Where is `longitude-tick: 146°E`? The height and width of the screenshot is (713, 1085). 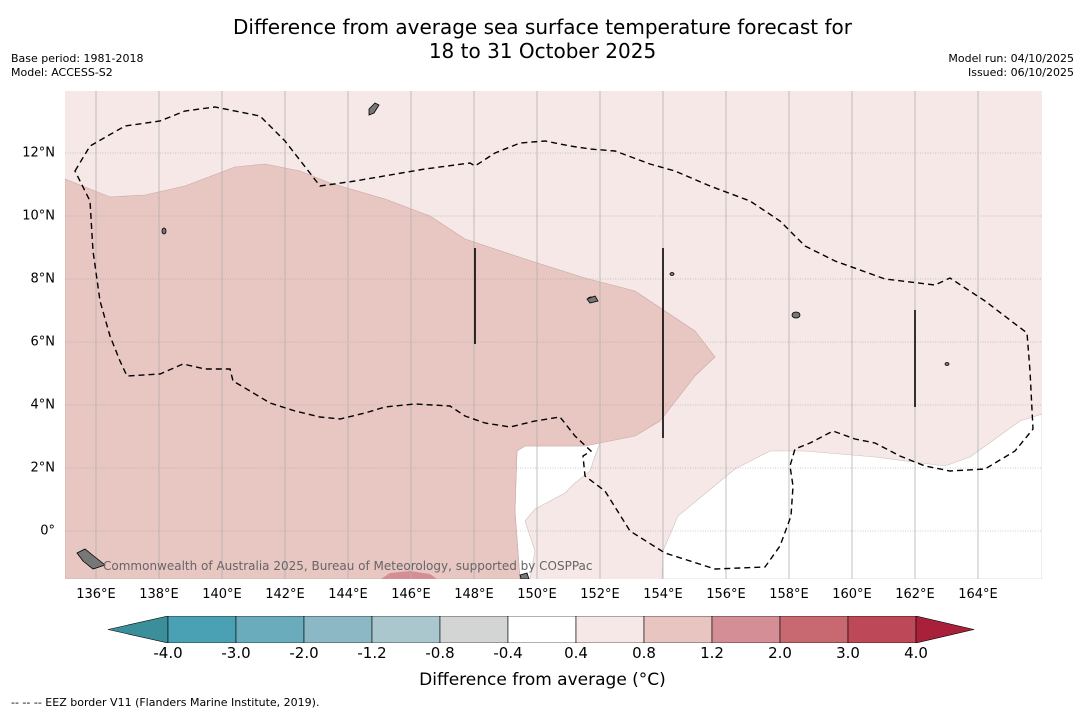
longitude-tick: 146°E is located at coordinates (411, 594).